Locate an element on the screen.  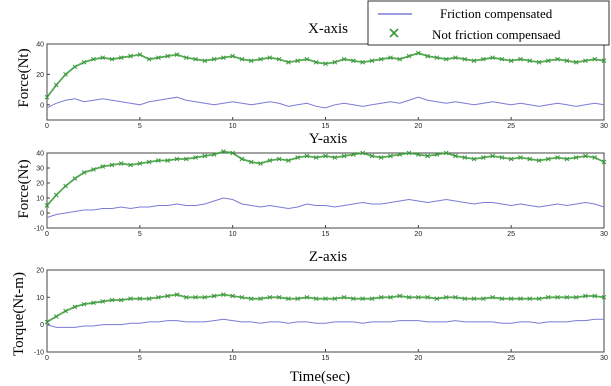
y-axis-label: Torque(Nt-m) is located at coordinates (19, 314).